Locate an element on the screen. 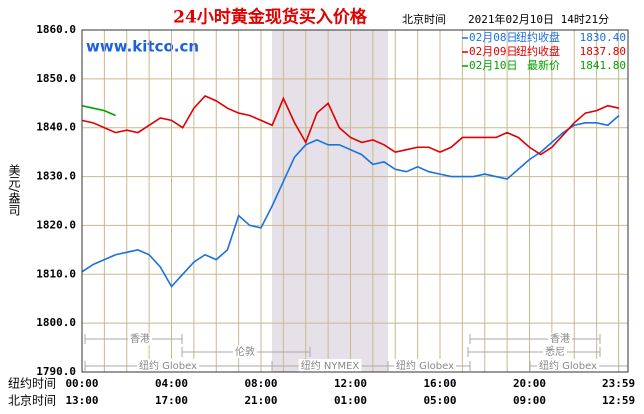  y-tick-label: 1830.0 is located at coordinates (56, 176).